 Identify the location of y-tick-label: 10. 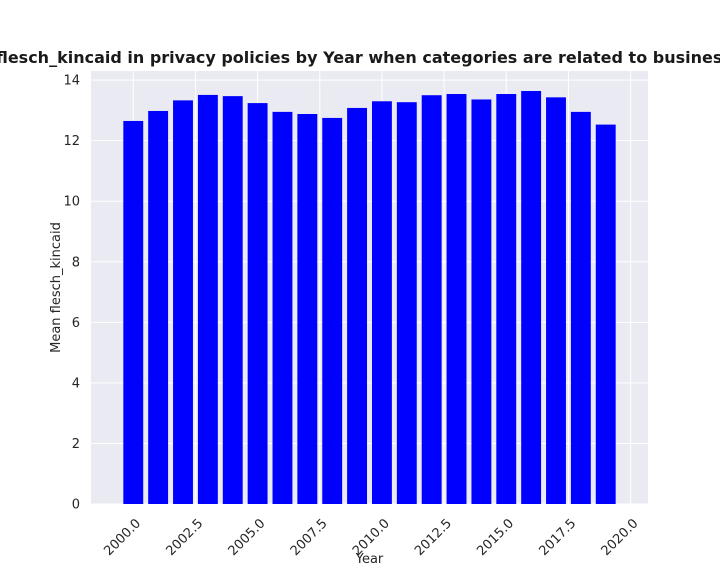
(71, 202).